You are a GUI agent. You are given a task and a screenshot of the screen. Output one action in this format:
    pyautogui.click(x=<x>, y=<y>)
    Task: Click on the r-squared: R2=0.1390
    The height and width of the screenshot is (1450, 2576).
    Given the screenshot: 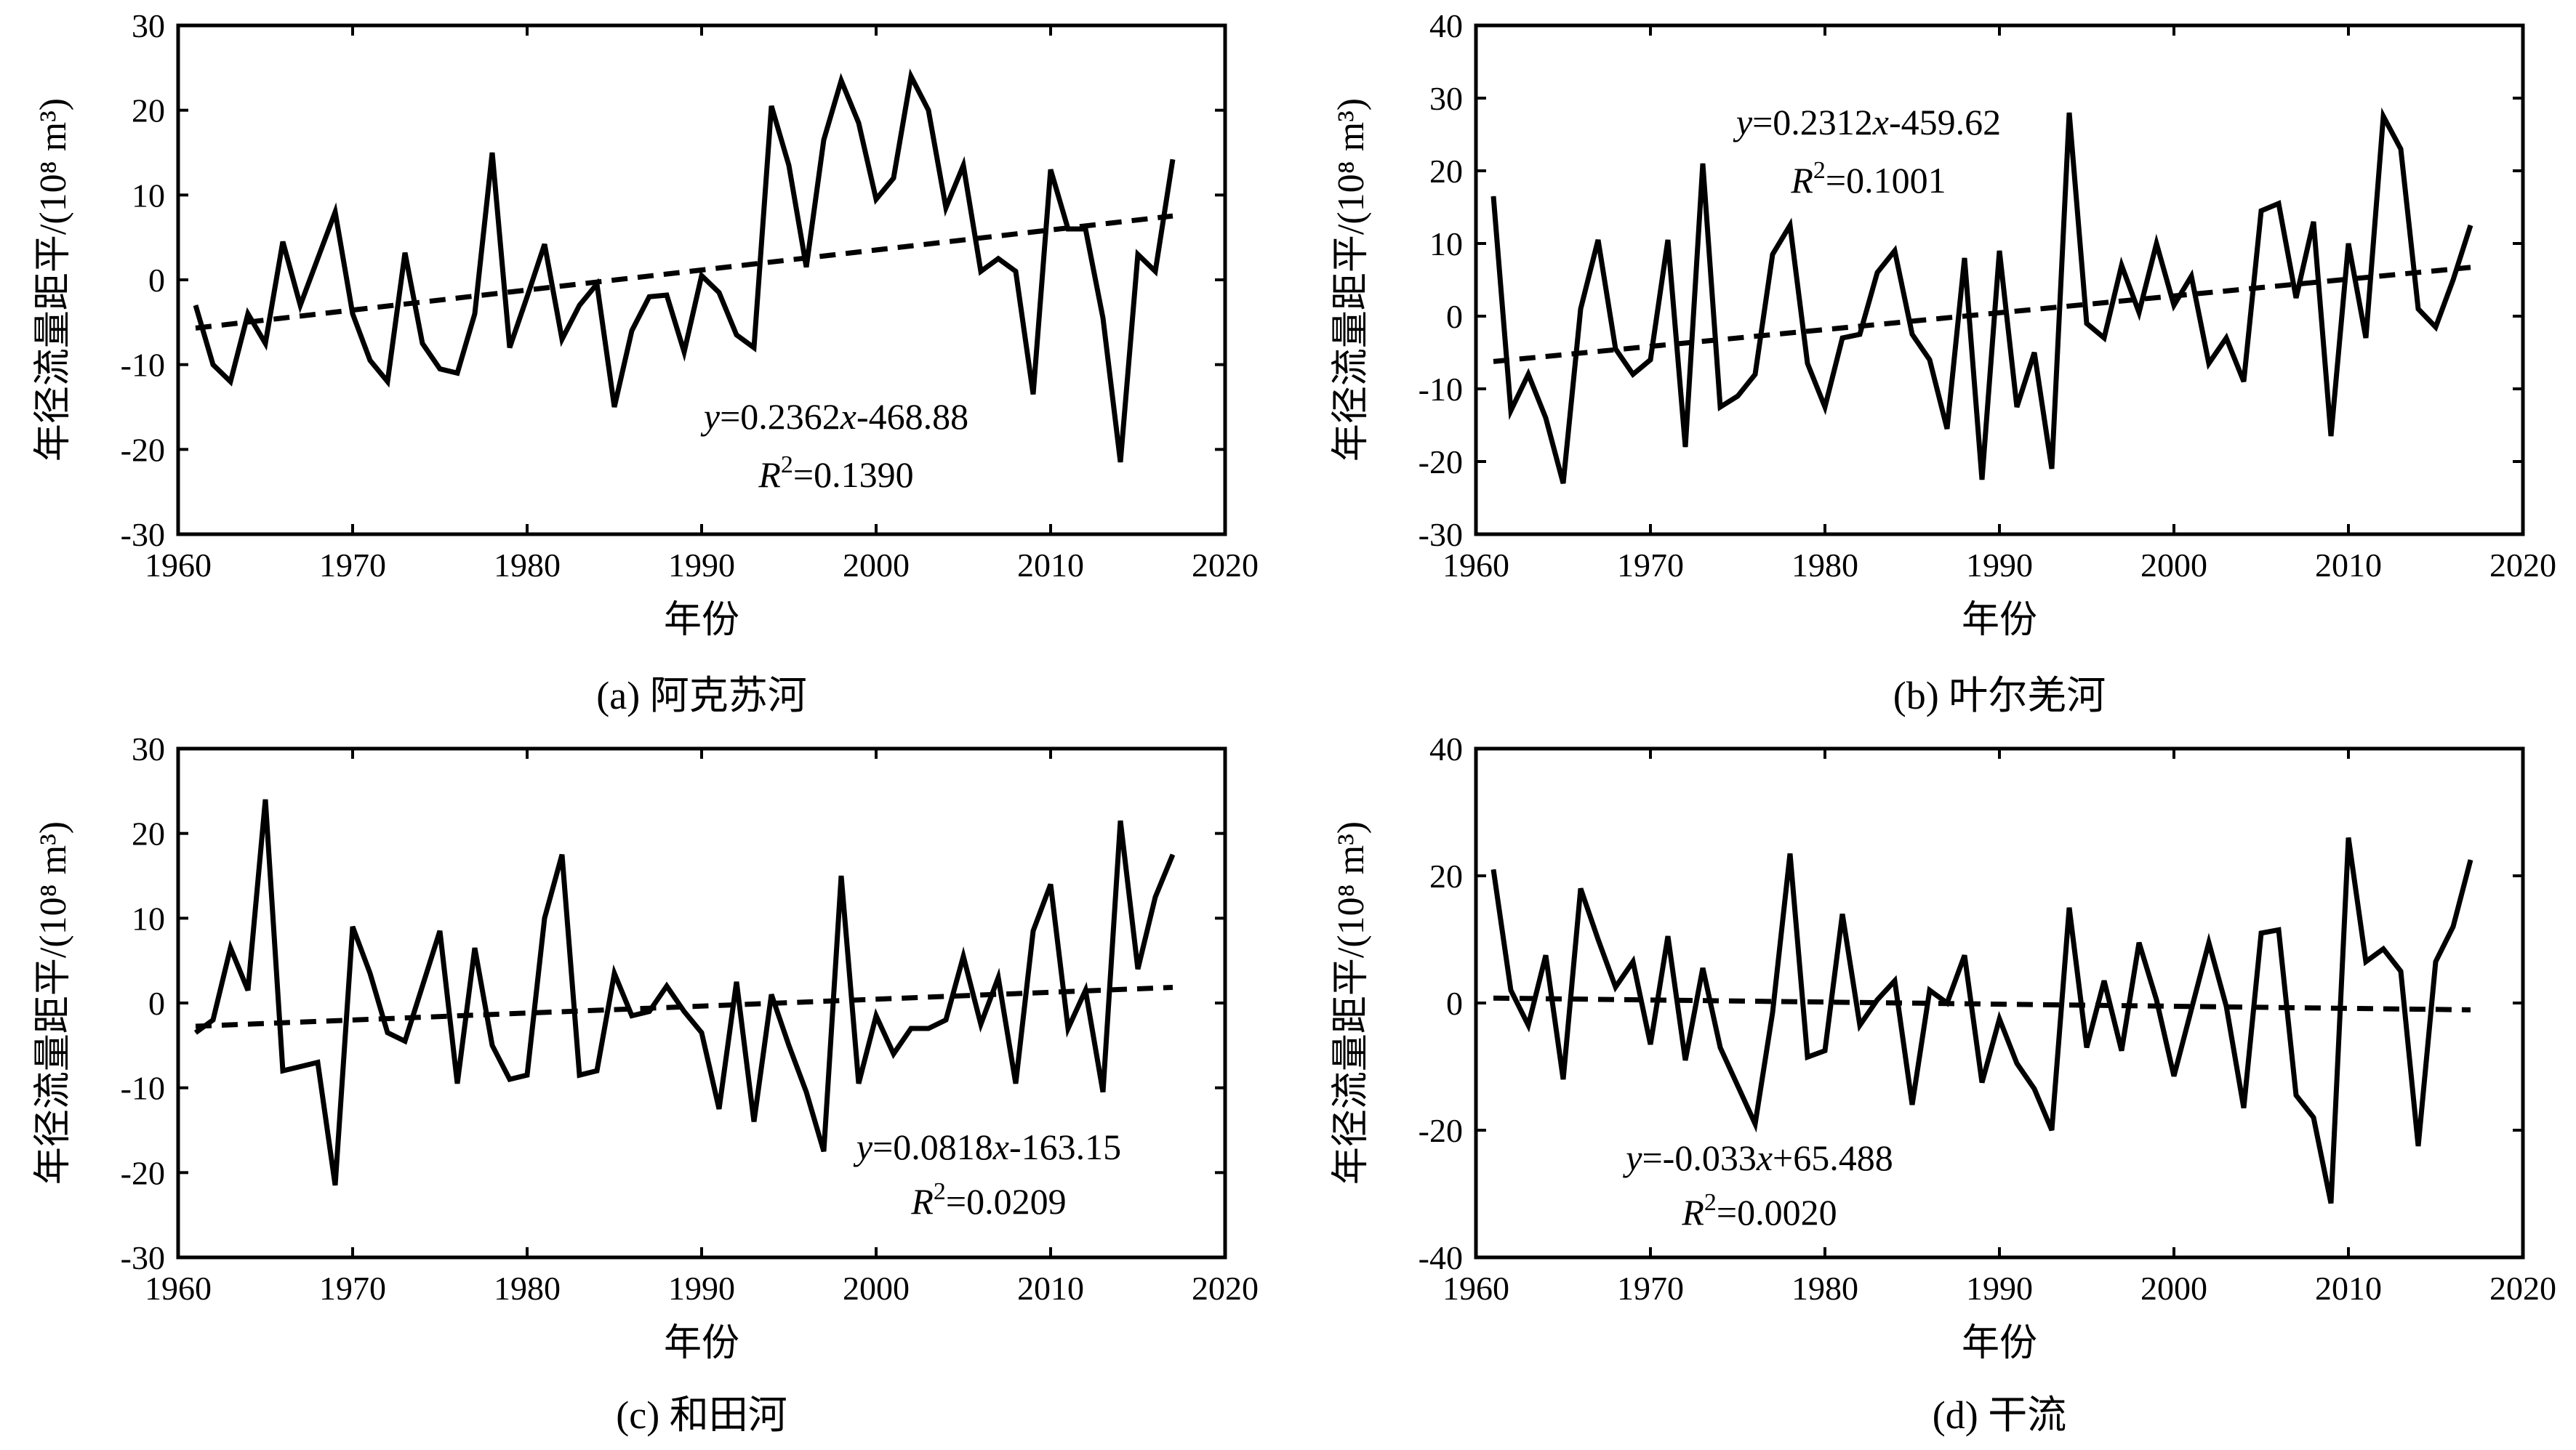 What is the action you would take?
    pyautogui.click(x=835, y=473)
    